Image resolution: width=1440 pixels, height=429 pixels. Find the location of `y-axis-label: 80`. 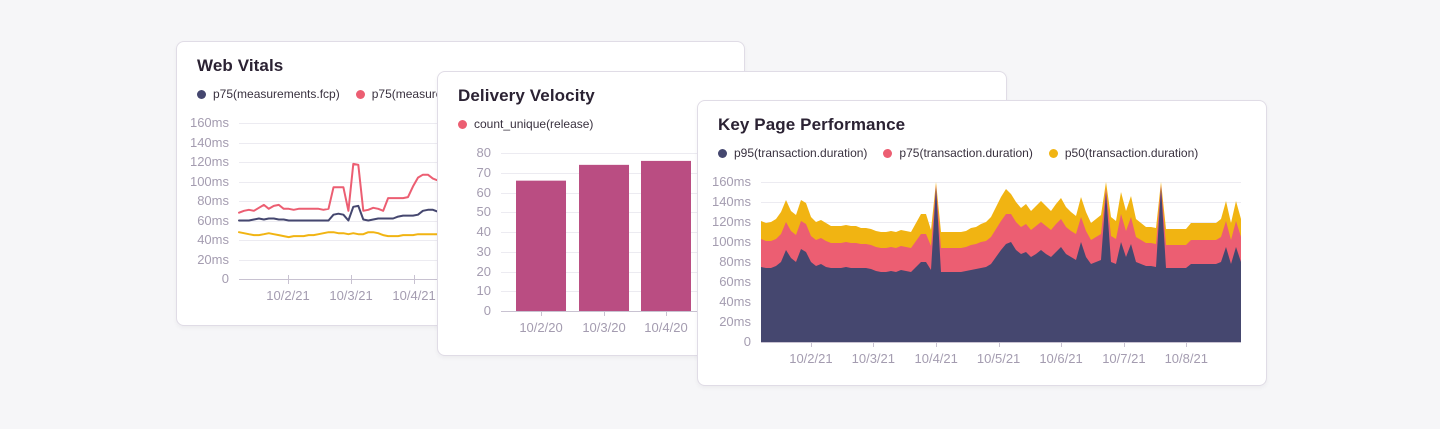

y-axis-label: 80 is located at coordinates (483, 152).